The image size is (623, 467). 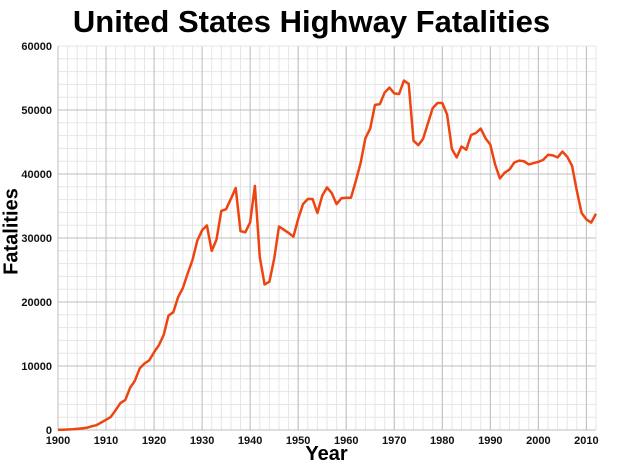 I want to click on x-axis-label: Year, so click(x=326, y=454).